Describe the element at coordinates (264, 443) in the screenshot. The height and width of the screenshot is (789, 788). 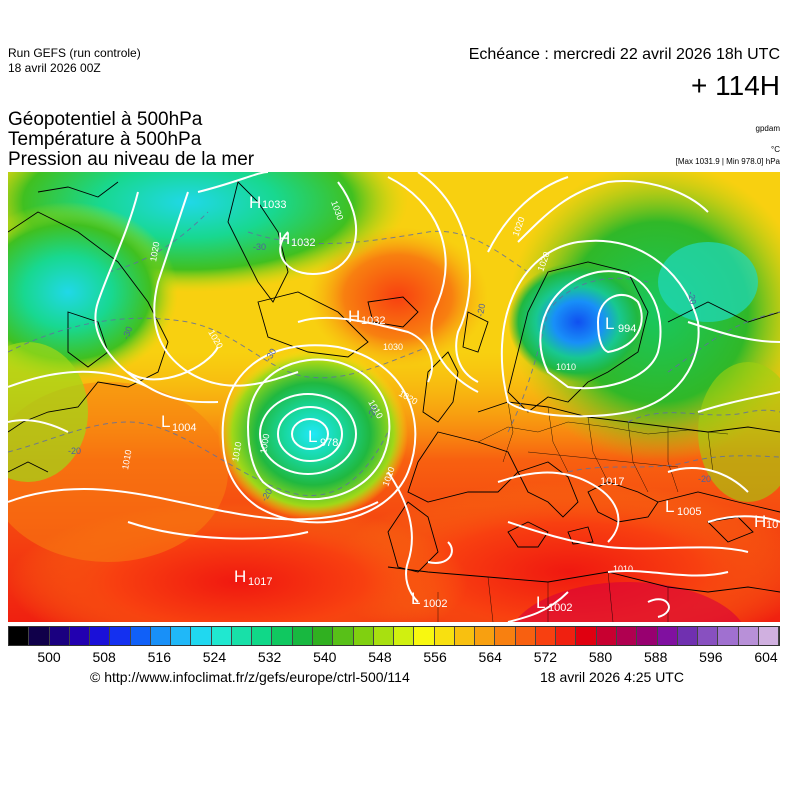
I see `isobar-label: 1000` at that location.